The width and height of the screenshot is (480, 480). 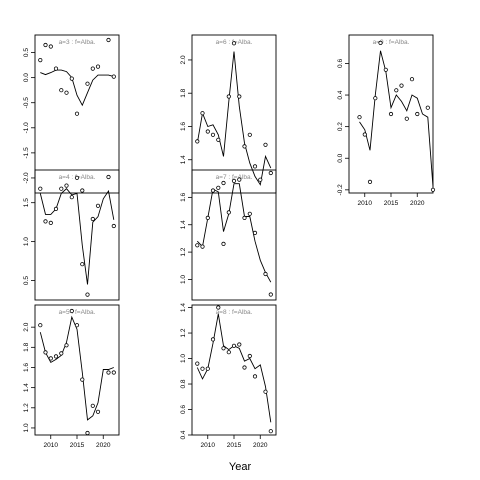 I want to click on panel-label: a=3 : f=Alba., so click(x=77, y=42).